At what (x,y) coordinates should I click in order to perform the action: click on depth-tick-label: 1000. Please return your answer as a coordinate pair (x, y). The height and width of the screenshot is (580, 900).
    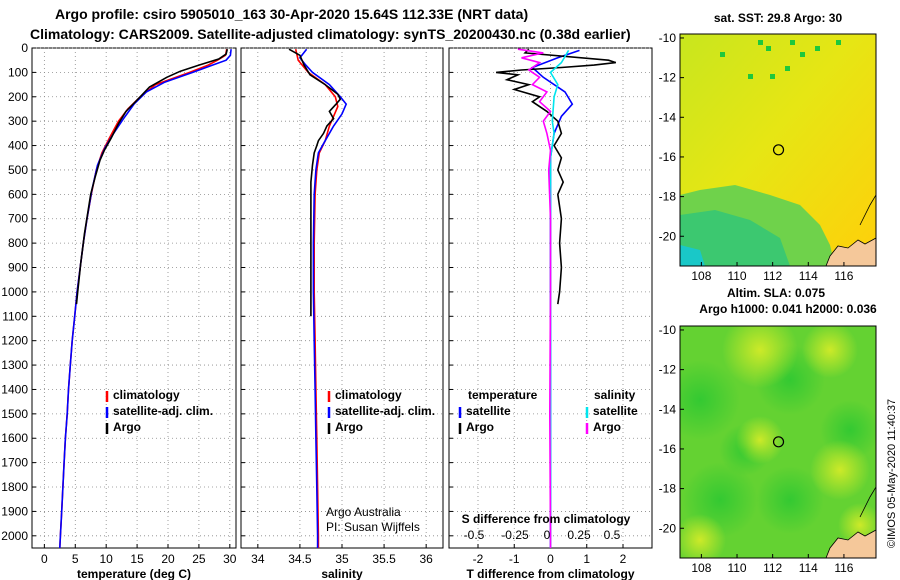
    Looking at the image, I should click on (14, 292).